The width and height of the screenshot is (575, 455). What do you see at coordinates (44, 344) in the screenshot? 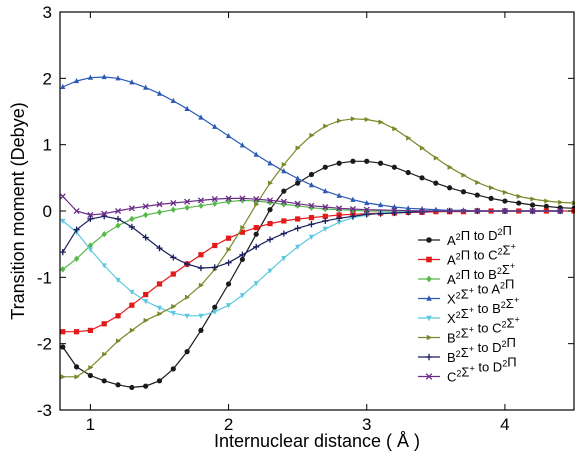
I see `y-tick-label: -2` at bounding box center [44, 344].